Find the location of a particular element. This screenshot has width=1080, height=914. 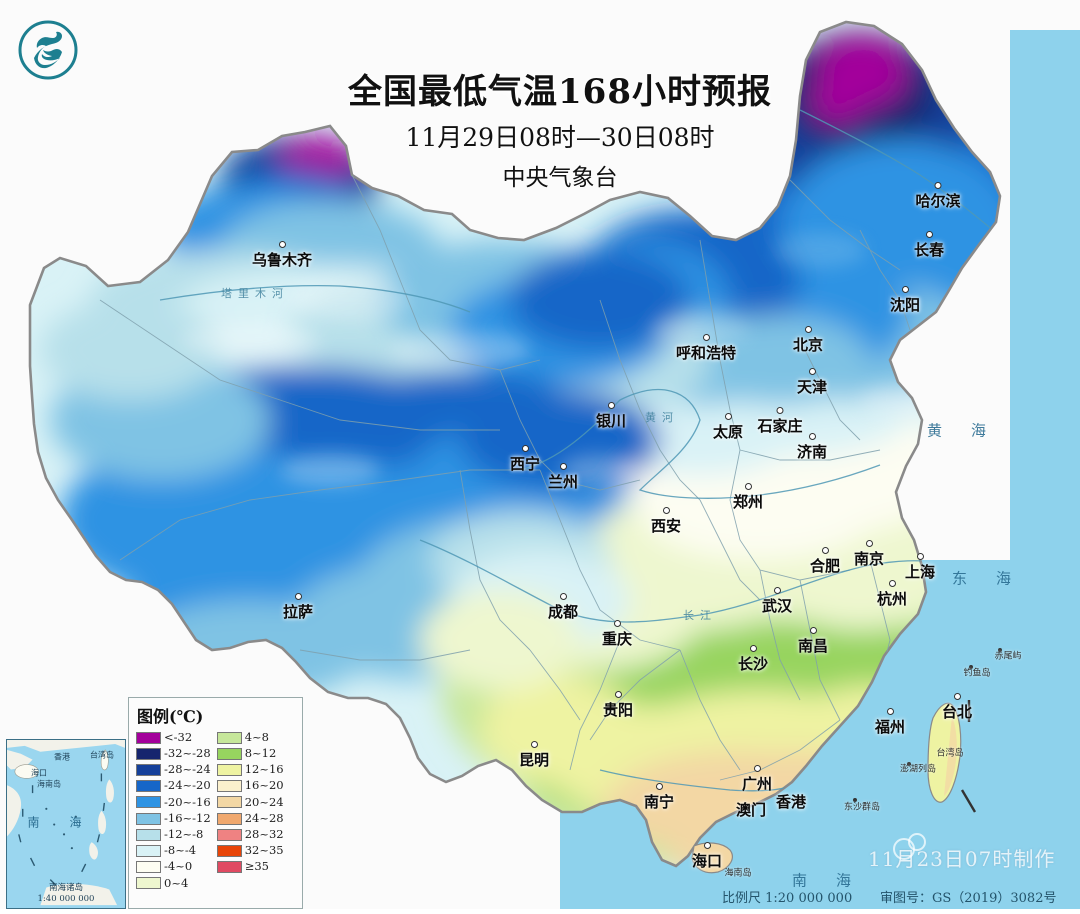

inset-scale-text: 1:40 000 000 is located at coordinates (66, 899).